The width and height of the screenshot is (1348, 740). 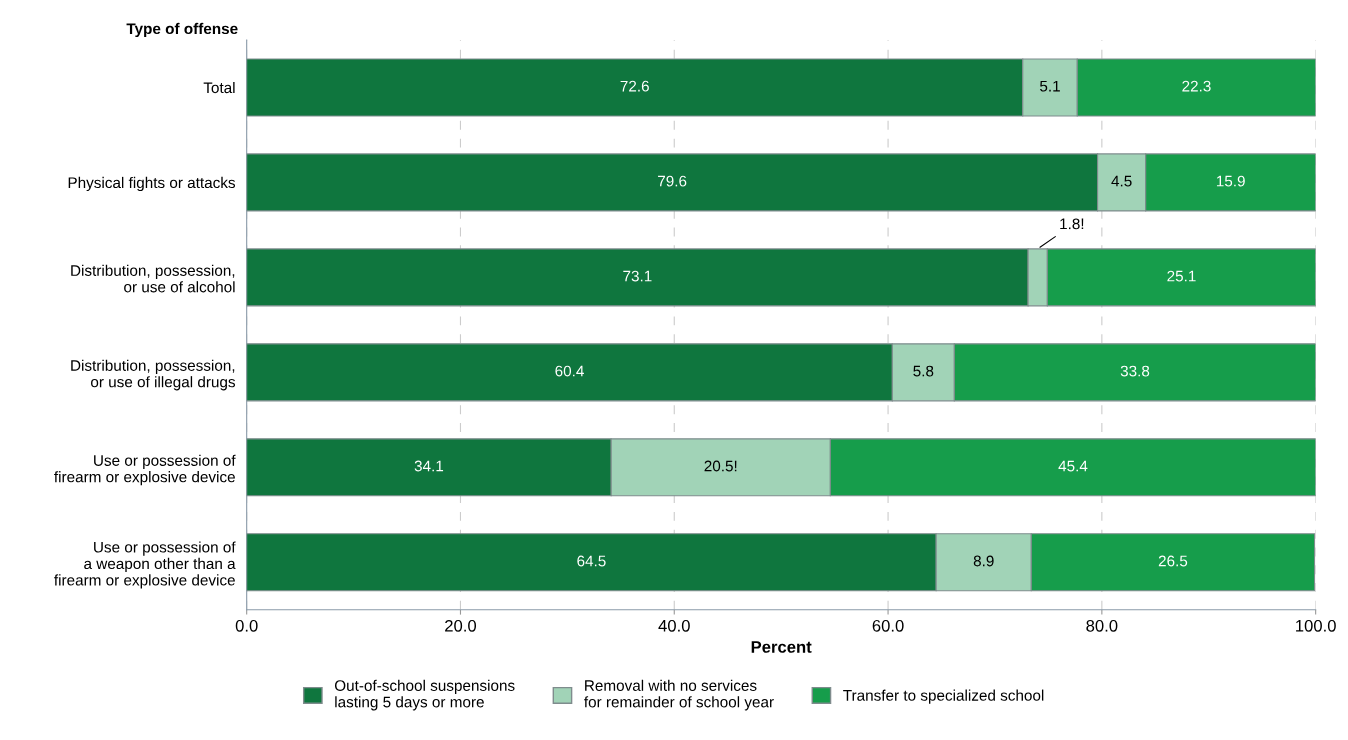 I want to click on data-label: 79.6, so click(x=672, y=181).